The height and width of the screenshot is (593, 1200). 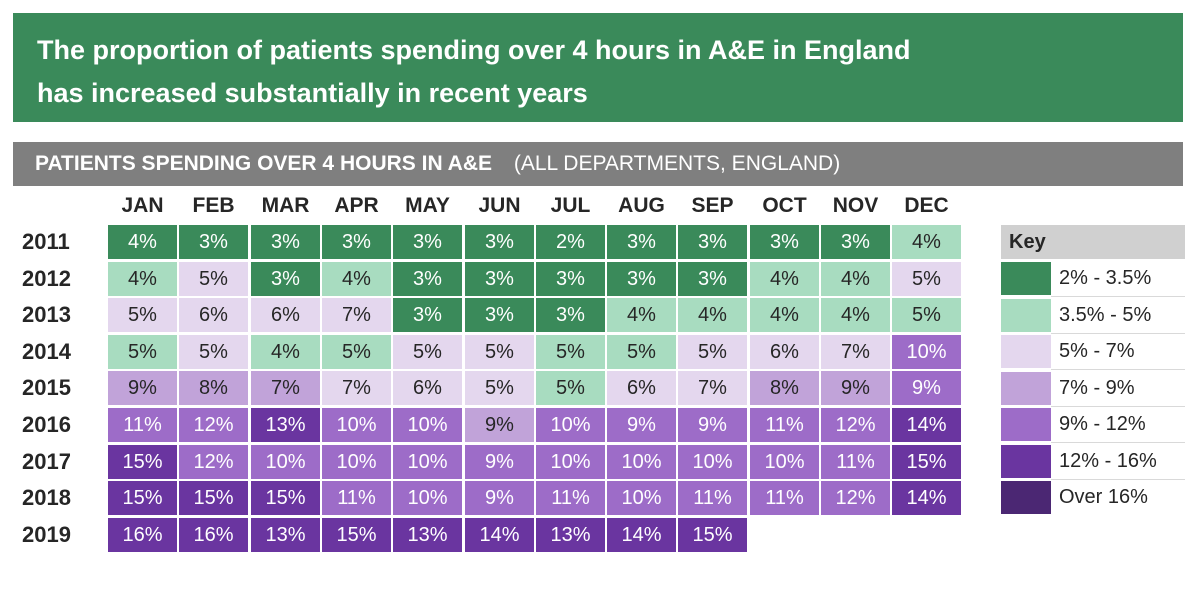 I want to click on heatmap-cell-2013-oct: 4%, so click(x=784, y=315).